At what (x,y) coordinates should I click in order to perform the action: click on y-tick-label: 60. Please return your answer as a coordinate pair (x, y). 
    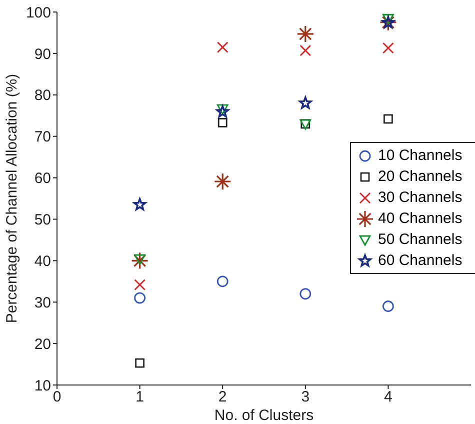
    Looking at the image, I should click on (42, 179).